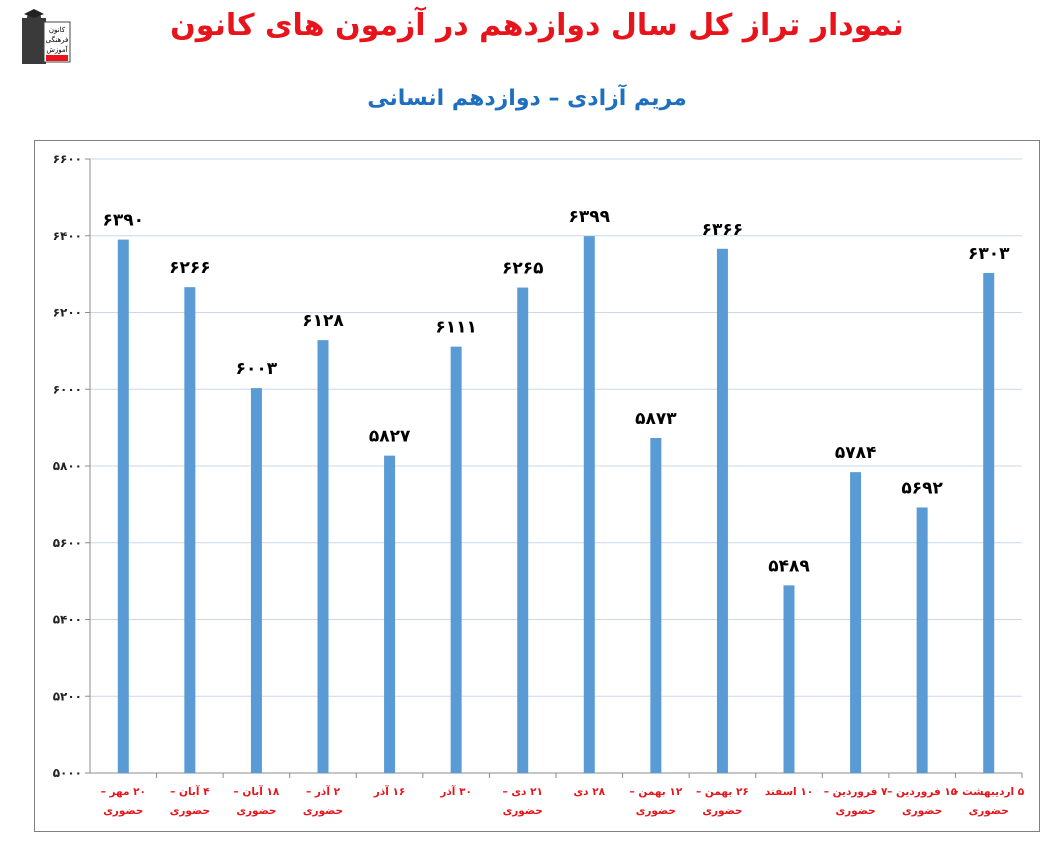 Image resolution: width=1054 pixels, height=853 pixels. Describe the element at coordinates (67, 313) in the screenshot. I see `y-tick-label: ۶۲۰۰` at that location.